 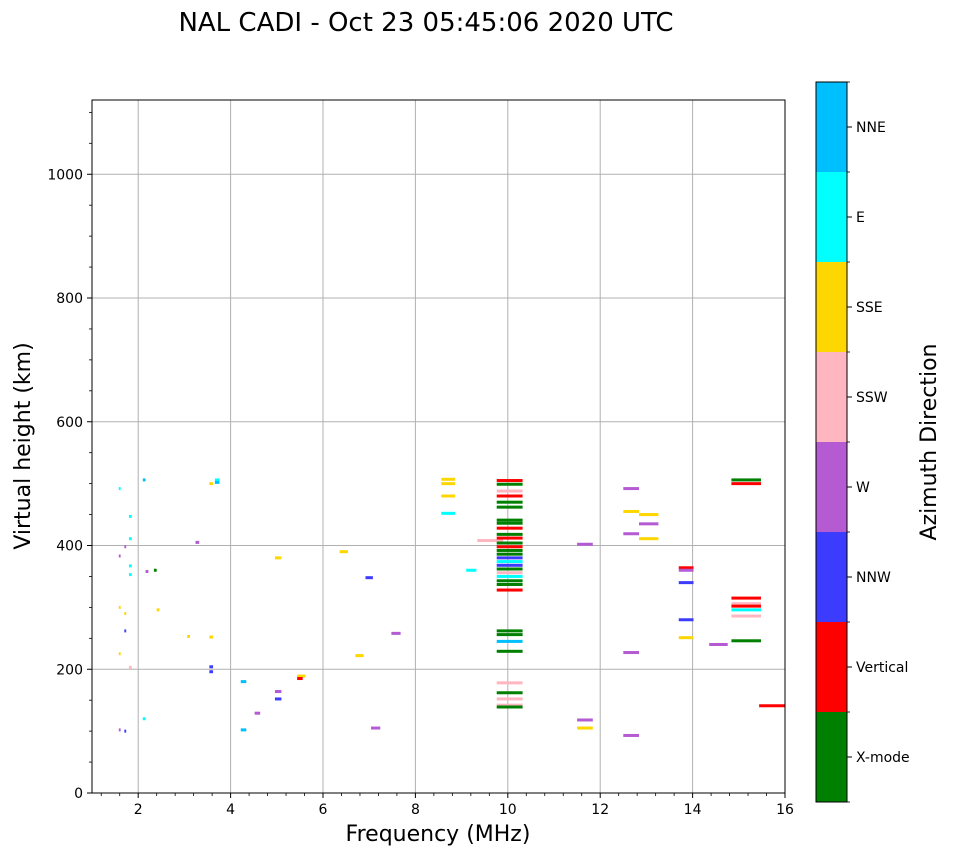 I want to click on colorbar-swatch-sse, so click(x=831, y=307).